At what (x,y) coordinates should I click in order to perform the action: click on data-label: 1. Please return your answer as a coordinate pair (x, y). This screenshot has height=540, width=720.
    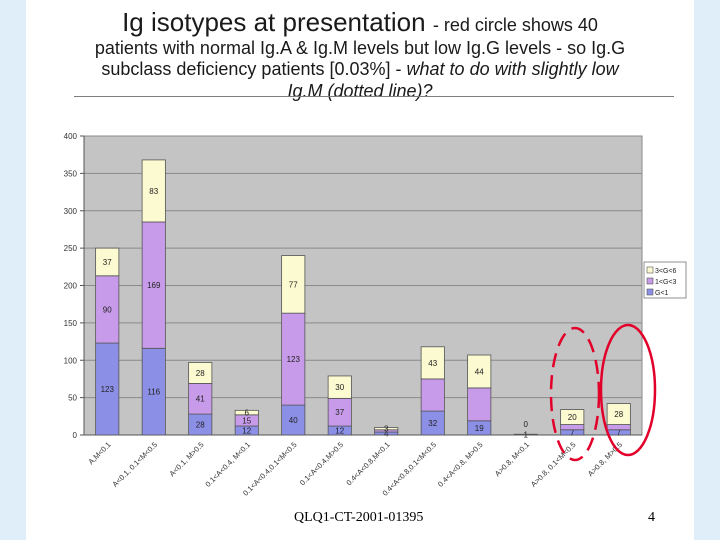
    Looking at the image, I should click on (526, 435).